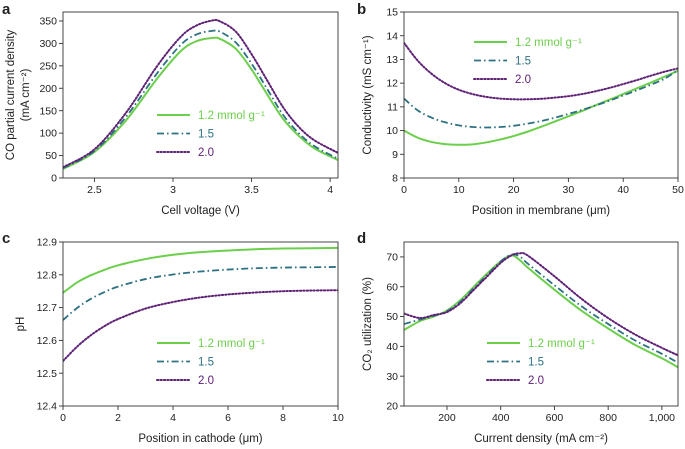 Image resolution: width=685 pixels, height=449 pixels. I want to click on plot-area-b, so click(541, 93).